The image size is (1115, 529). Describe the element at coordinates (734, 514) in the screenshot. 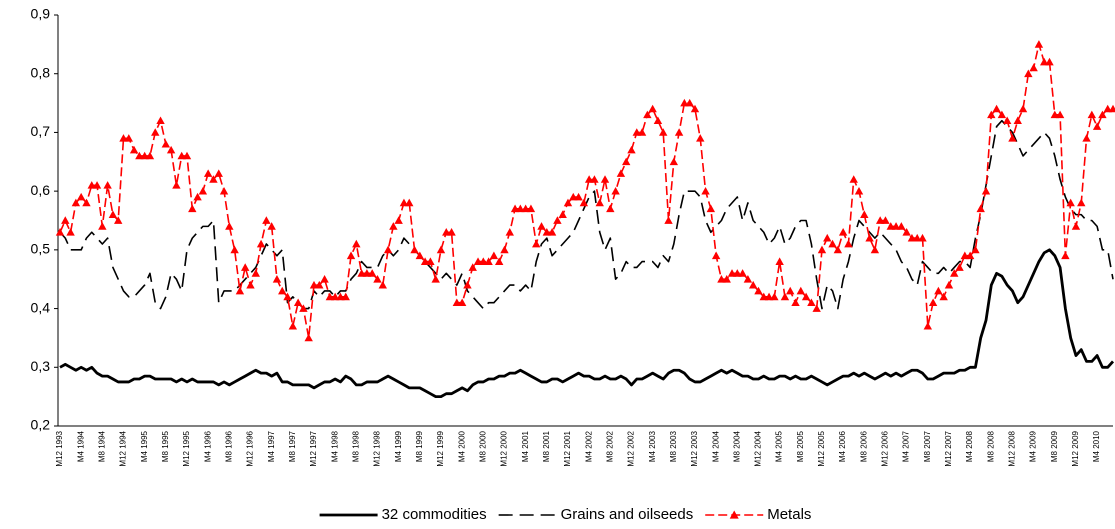

I see `legend-marker` at that location.